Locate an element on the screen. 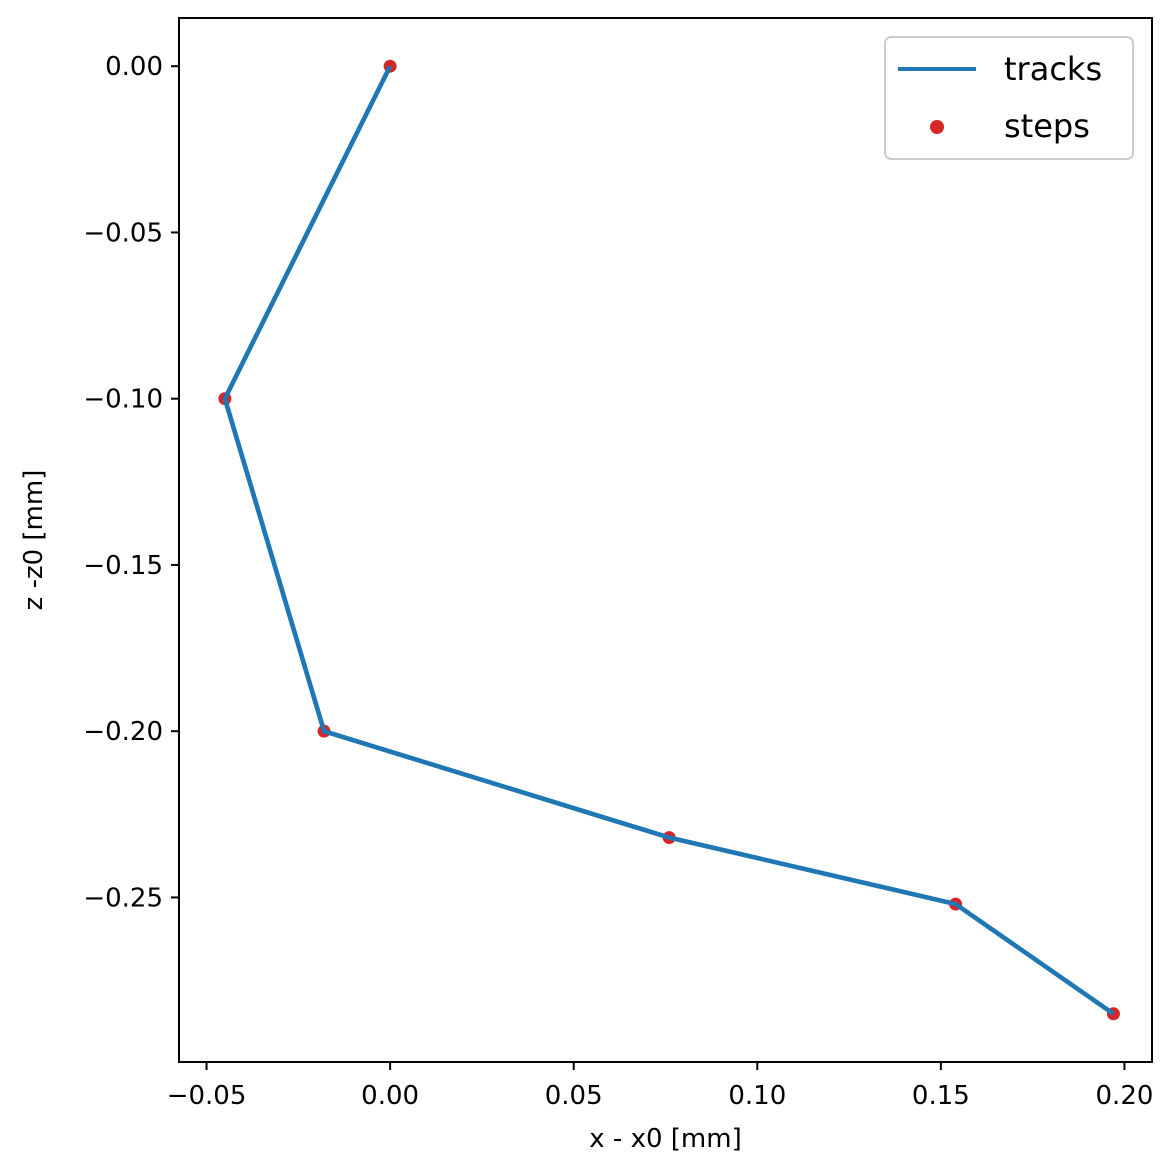 Image resolution: width=1174 pixels, height=1174 pixels. legend-marker-swatch is located at coordinates (937, 127).